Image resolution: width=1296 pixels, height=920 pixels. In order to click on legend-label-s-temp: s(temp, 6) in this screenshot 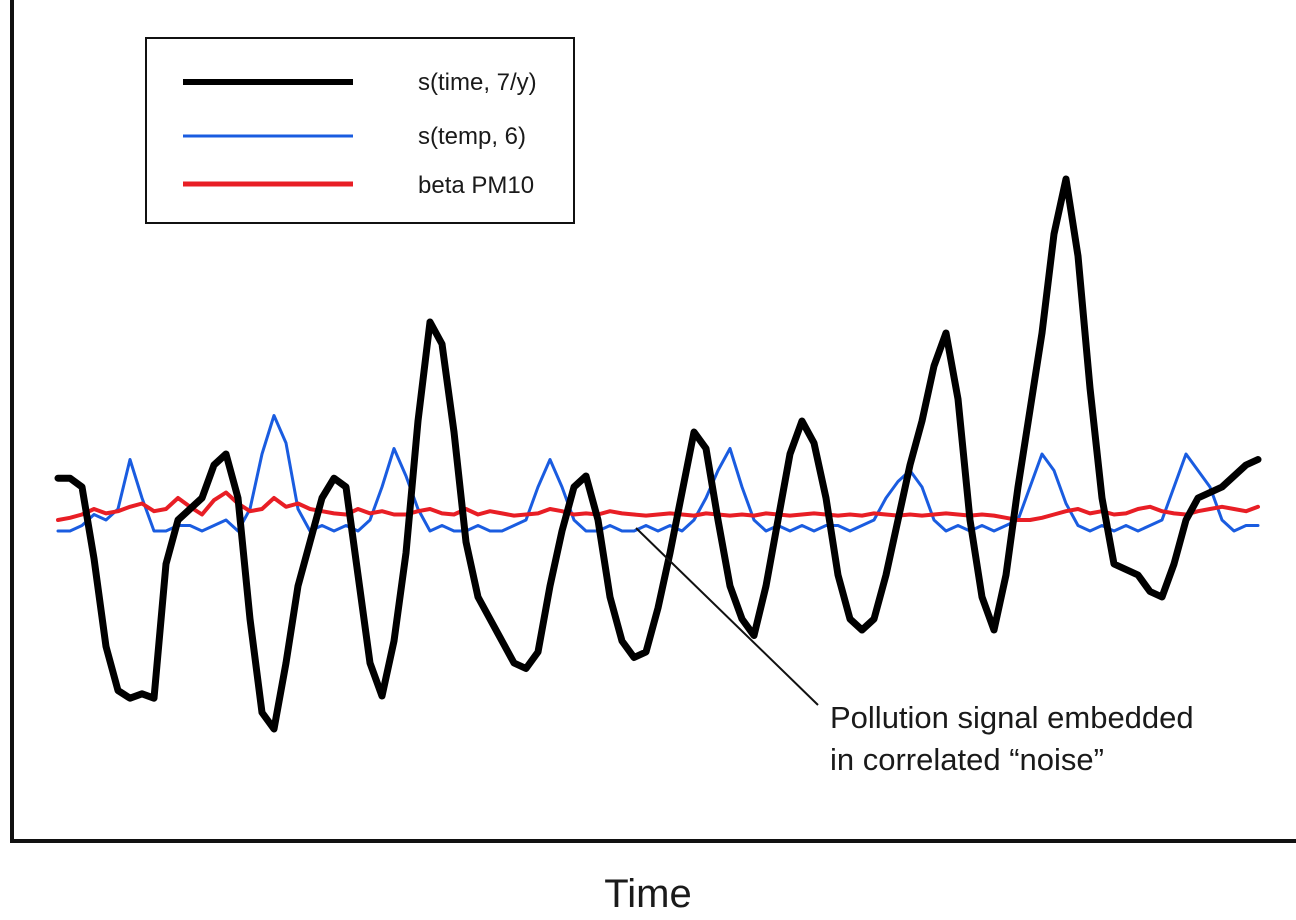, I will do `click(472, 136)`.